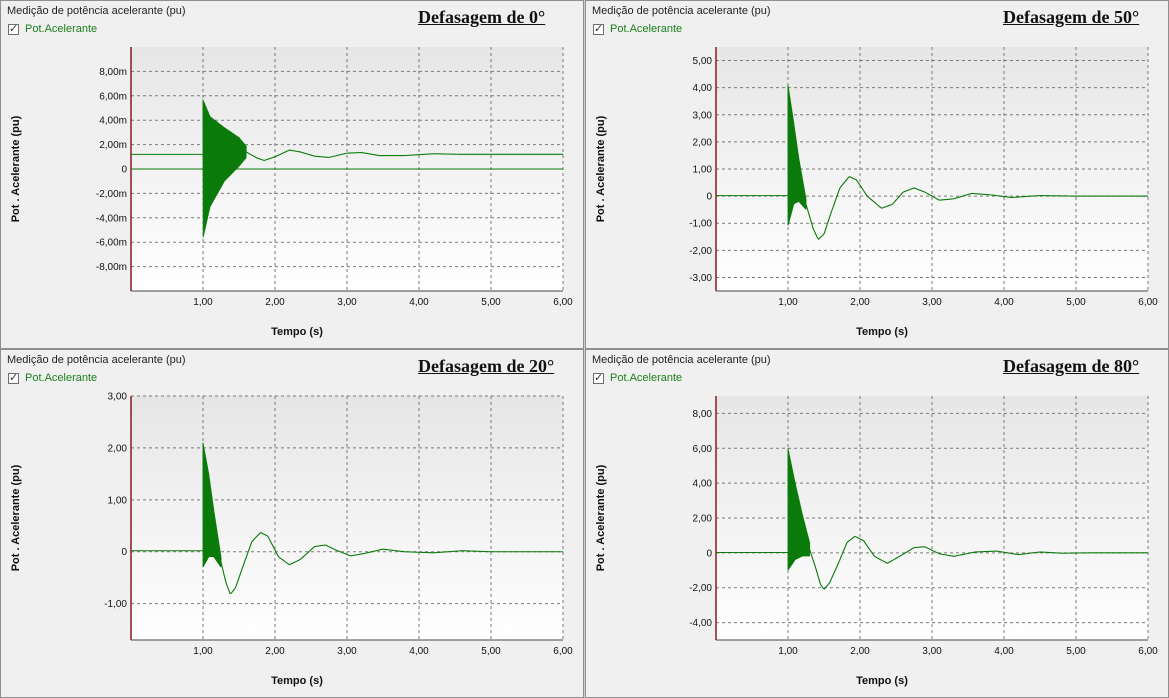  What do you see at coordinates (703, 170) in the screenshot?
I see `y-tick-label: 1,00` at bounding box center [703, 170].